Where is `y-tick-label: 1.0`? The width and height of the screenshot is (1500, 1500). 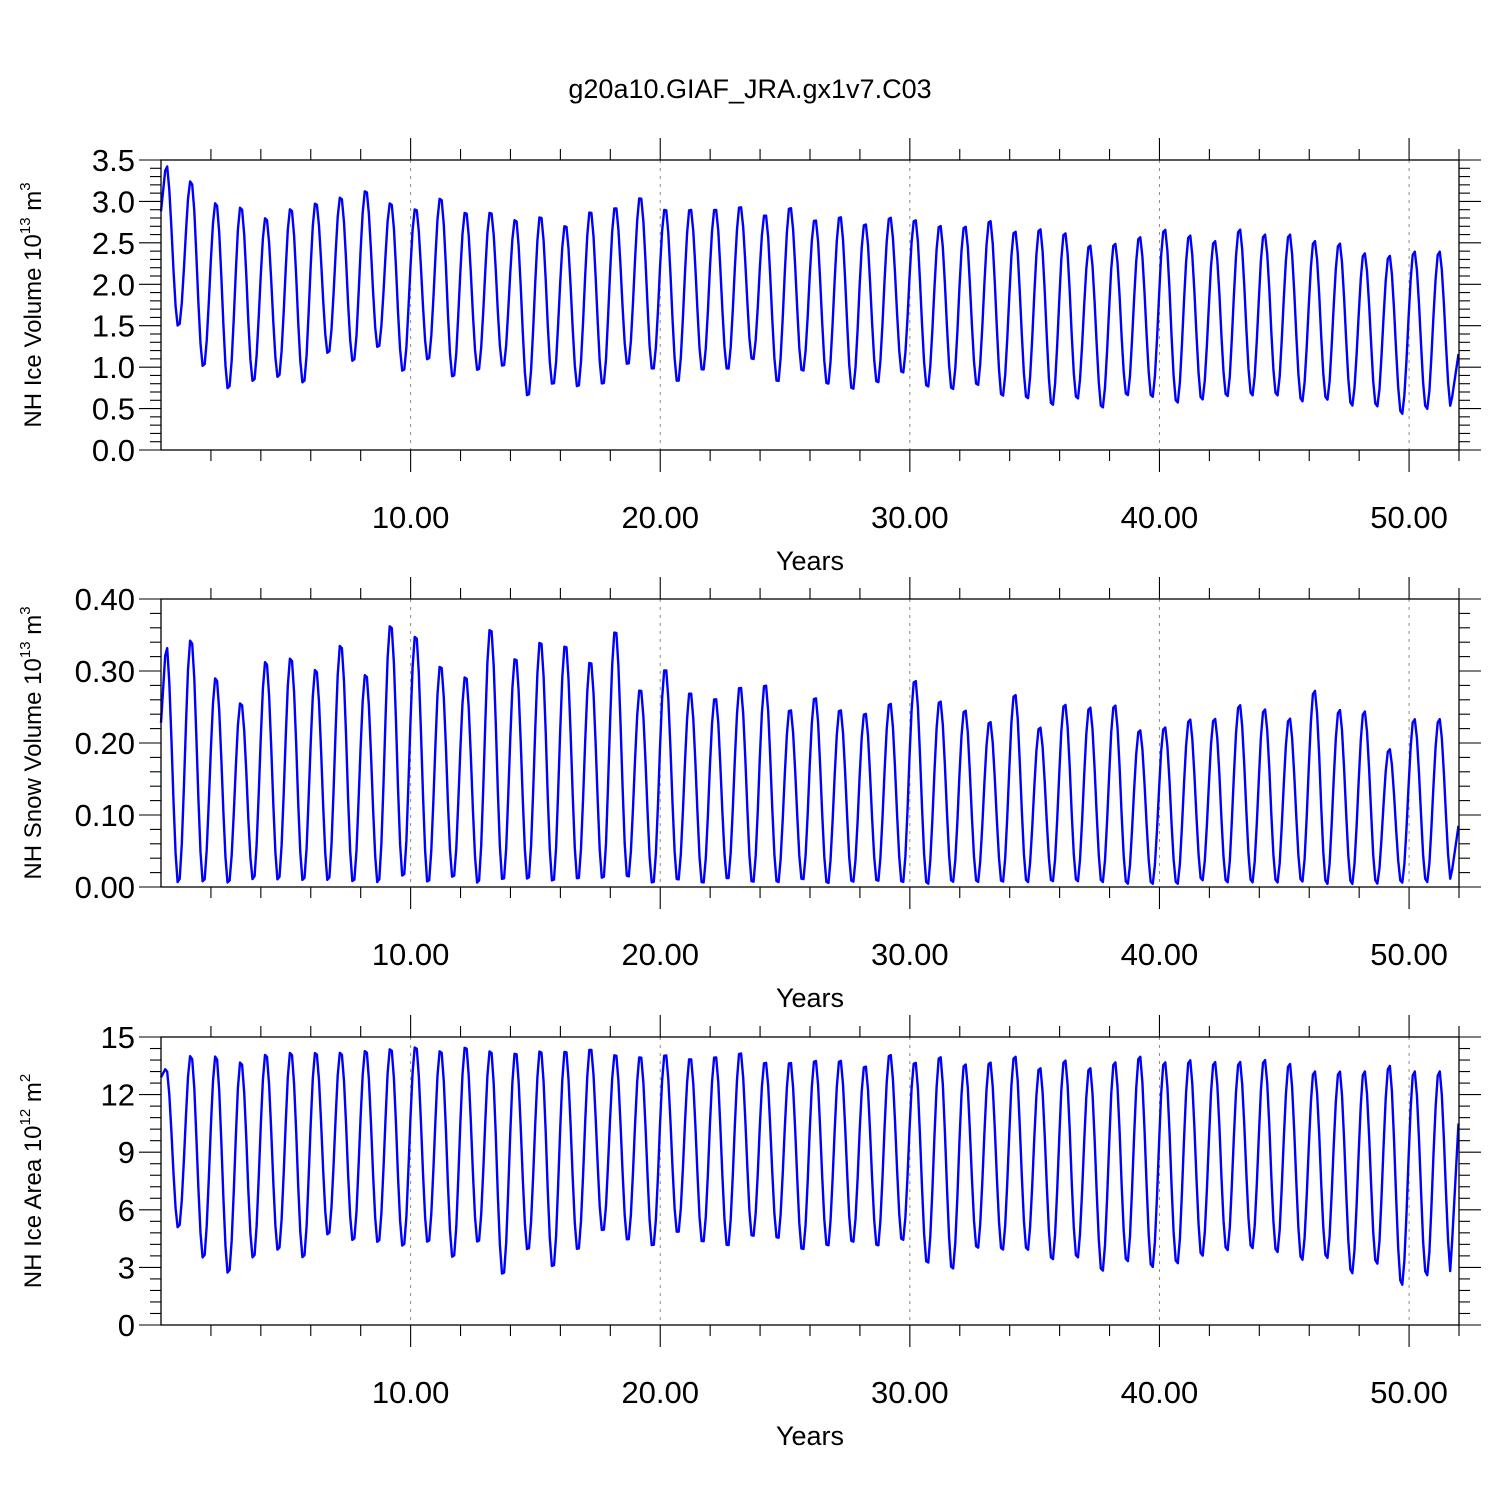 y-tick-label: 1.0 is located at coordinates (113, 367).